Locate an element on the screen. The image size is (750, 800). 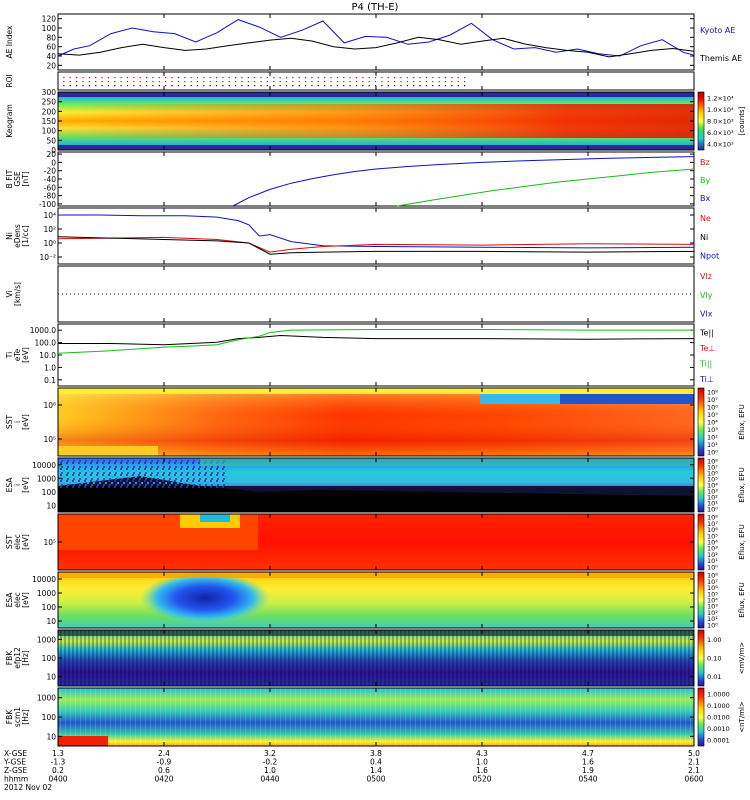
ephem-value: 5.0 is located at coordinates (694, 753).